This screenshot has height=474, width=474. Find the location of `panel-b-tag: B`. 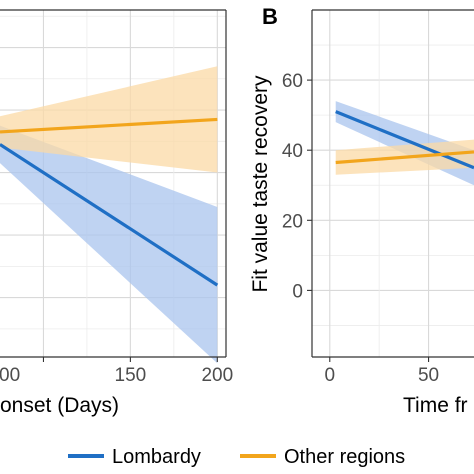

panel-b-tag: B is located at coordinates (270, 16).